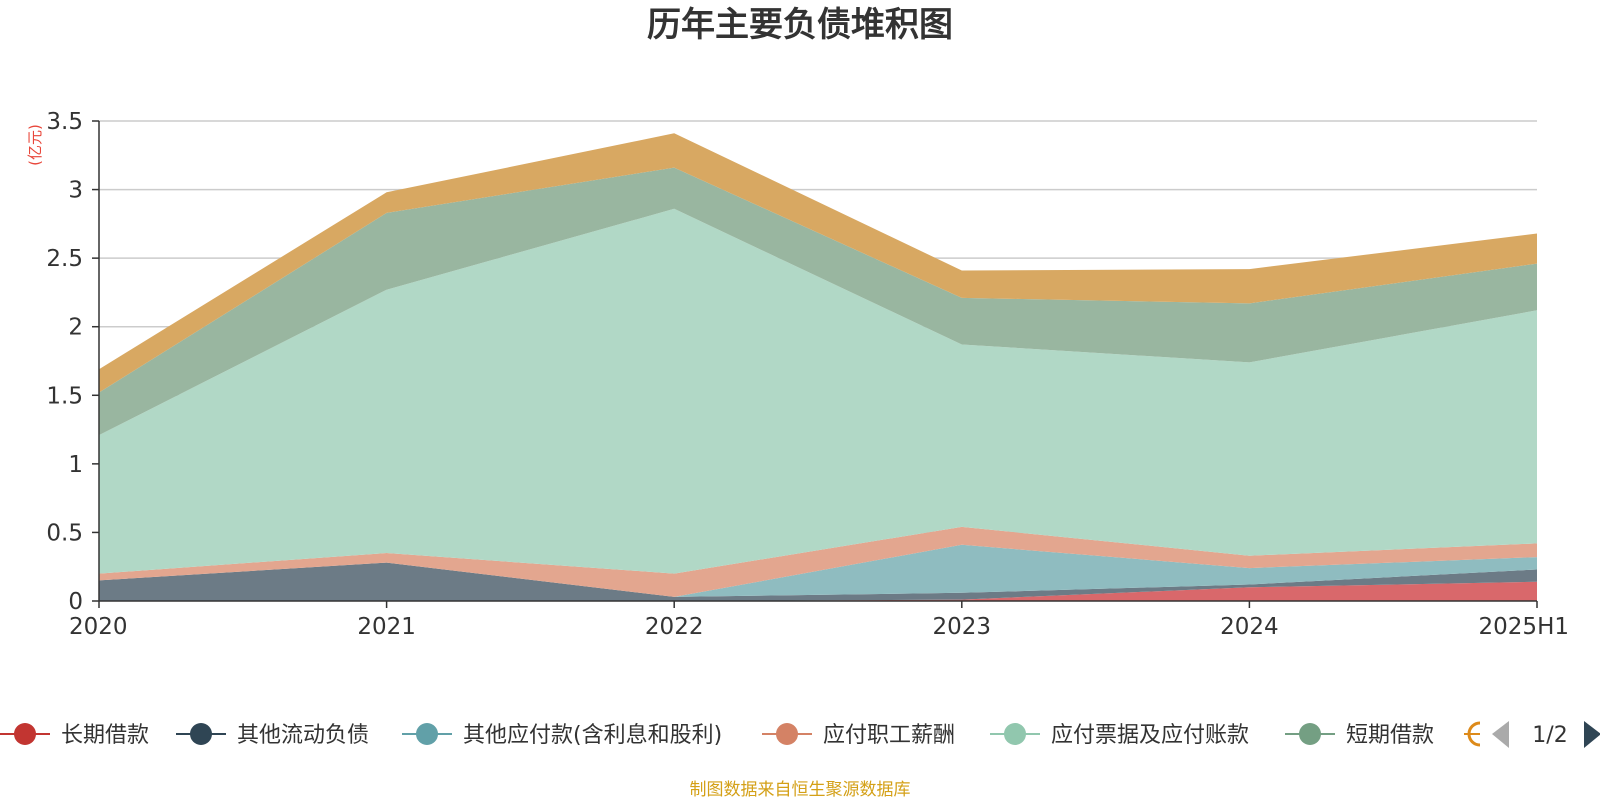 Image resolution: width=1600 pixels, height=800 pixels. Describe the element at coordinates (1592, 734) in the screenshot. I see `legend-next-page-icon` at that location.